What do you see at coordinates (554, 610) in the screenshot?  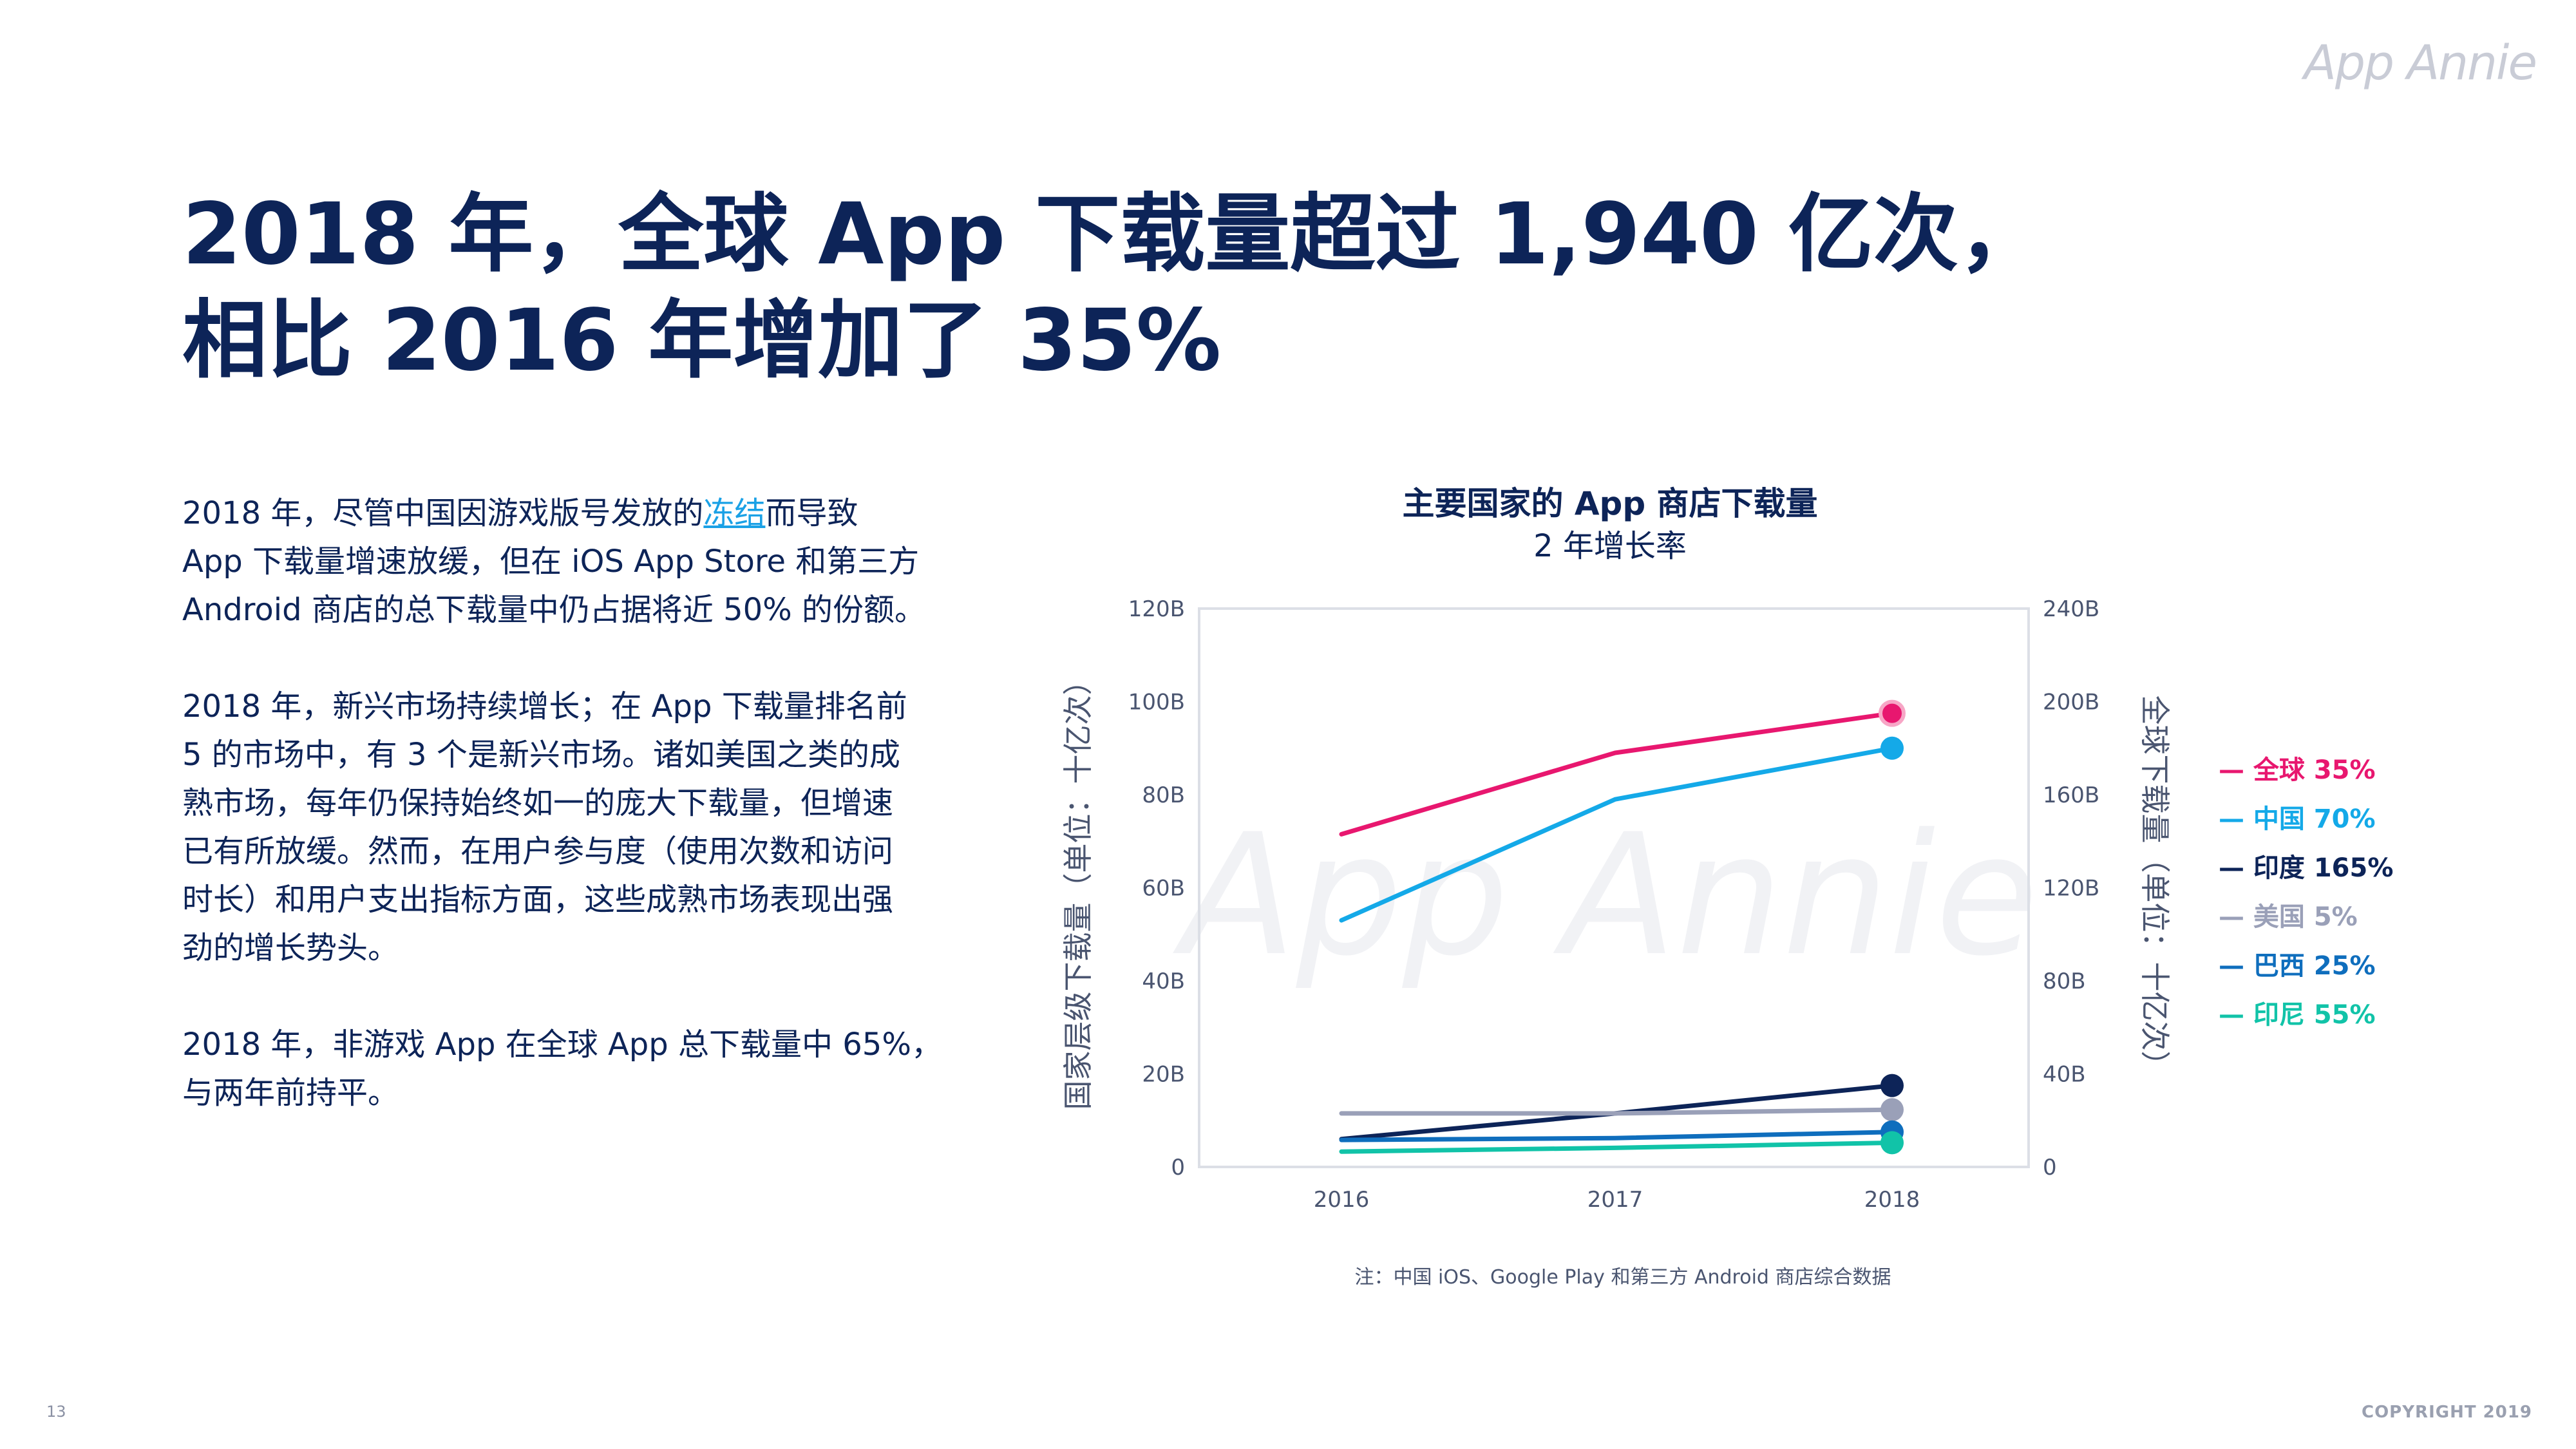 I see `p1-line-3: Android 商店的总下载量中仍占据将近 50% 的份额。` at bounding box center [554, 610].